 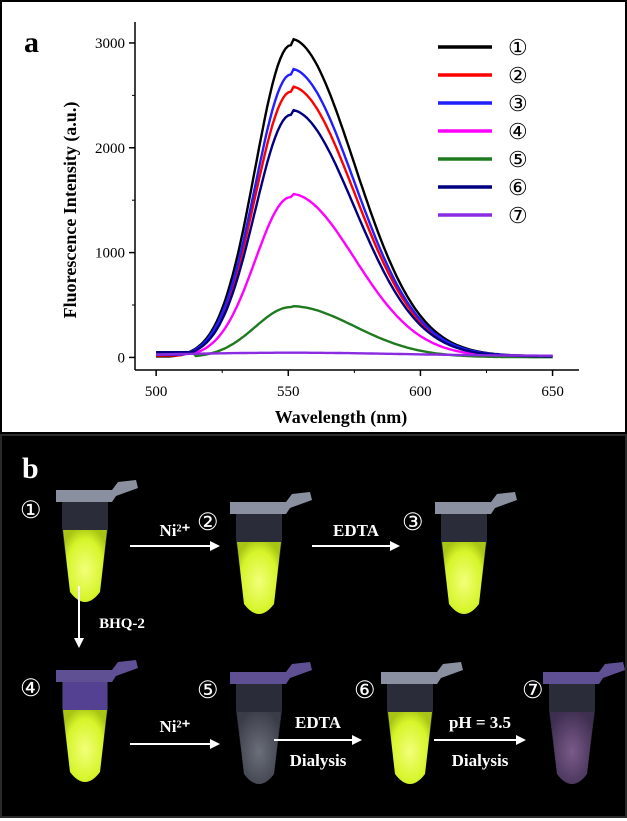 I want to click on x-tick-label: 550, so click(x=288, y=392).